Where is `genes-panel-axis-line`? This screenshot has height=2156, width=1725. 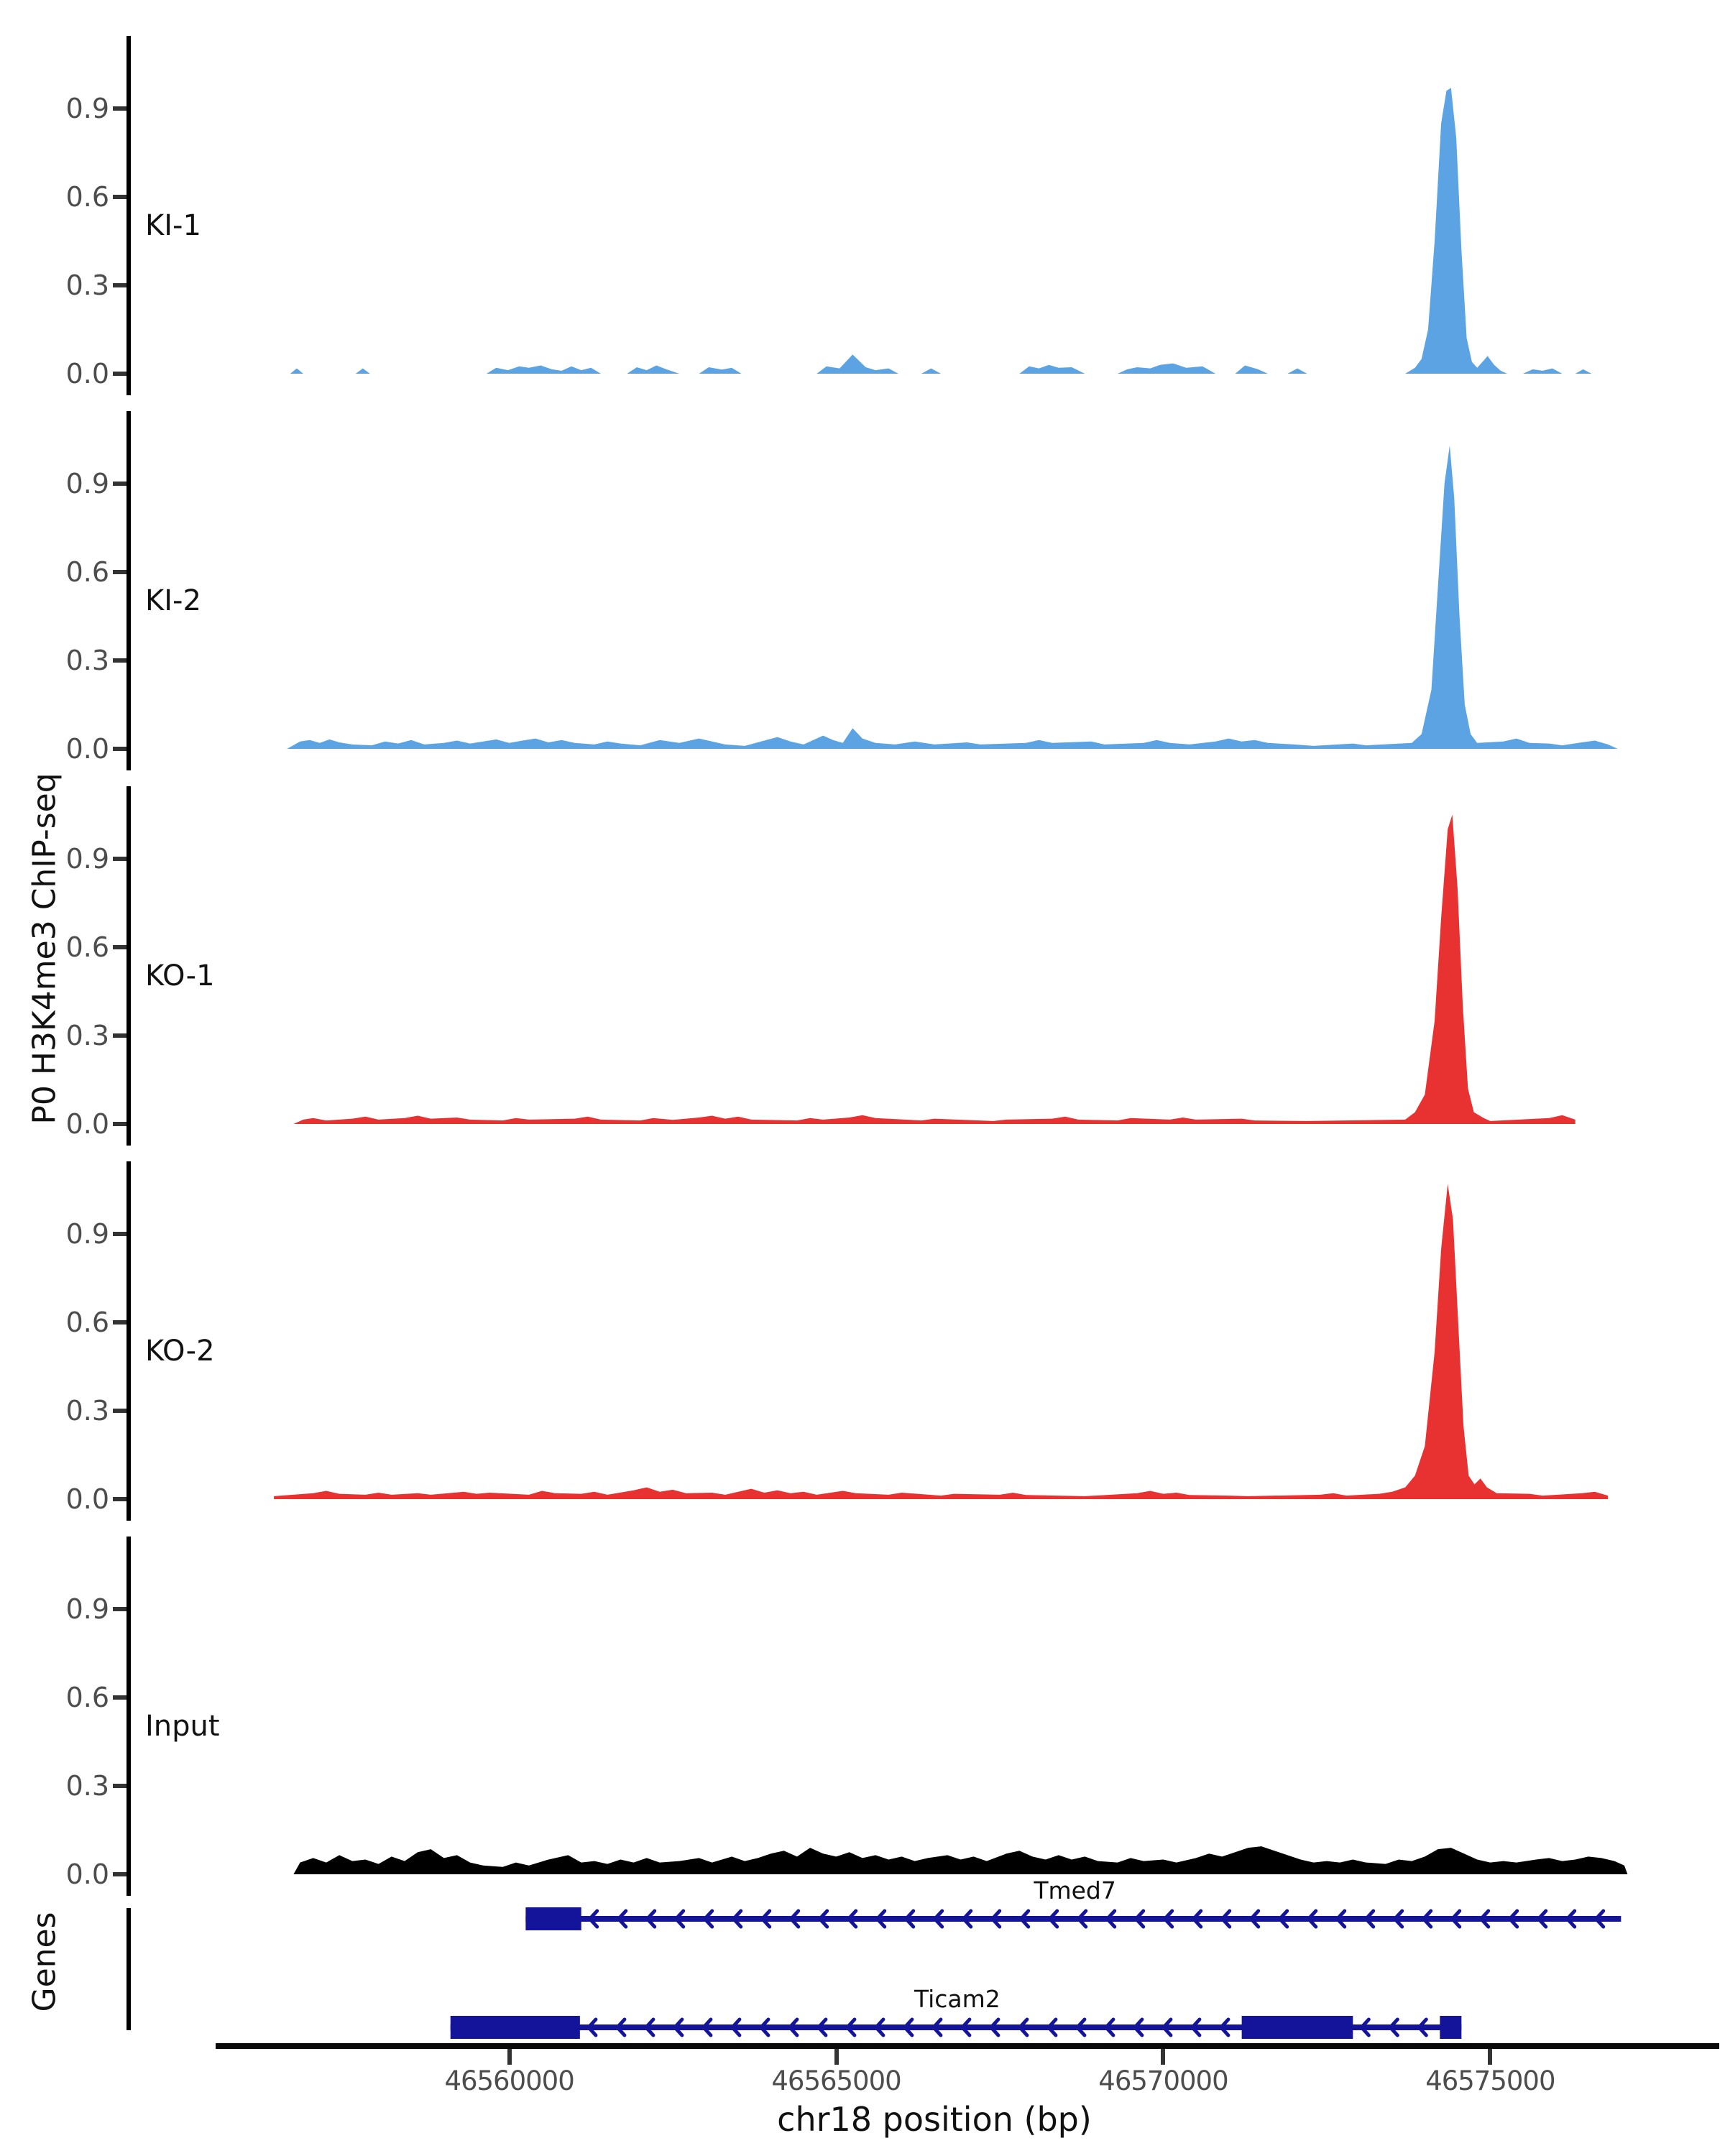
genes-panel-axis-line is located at coordinates (128, 1969).